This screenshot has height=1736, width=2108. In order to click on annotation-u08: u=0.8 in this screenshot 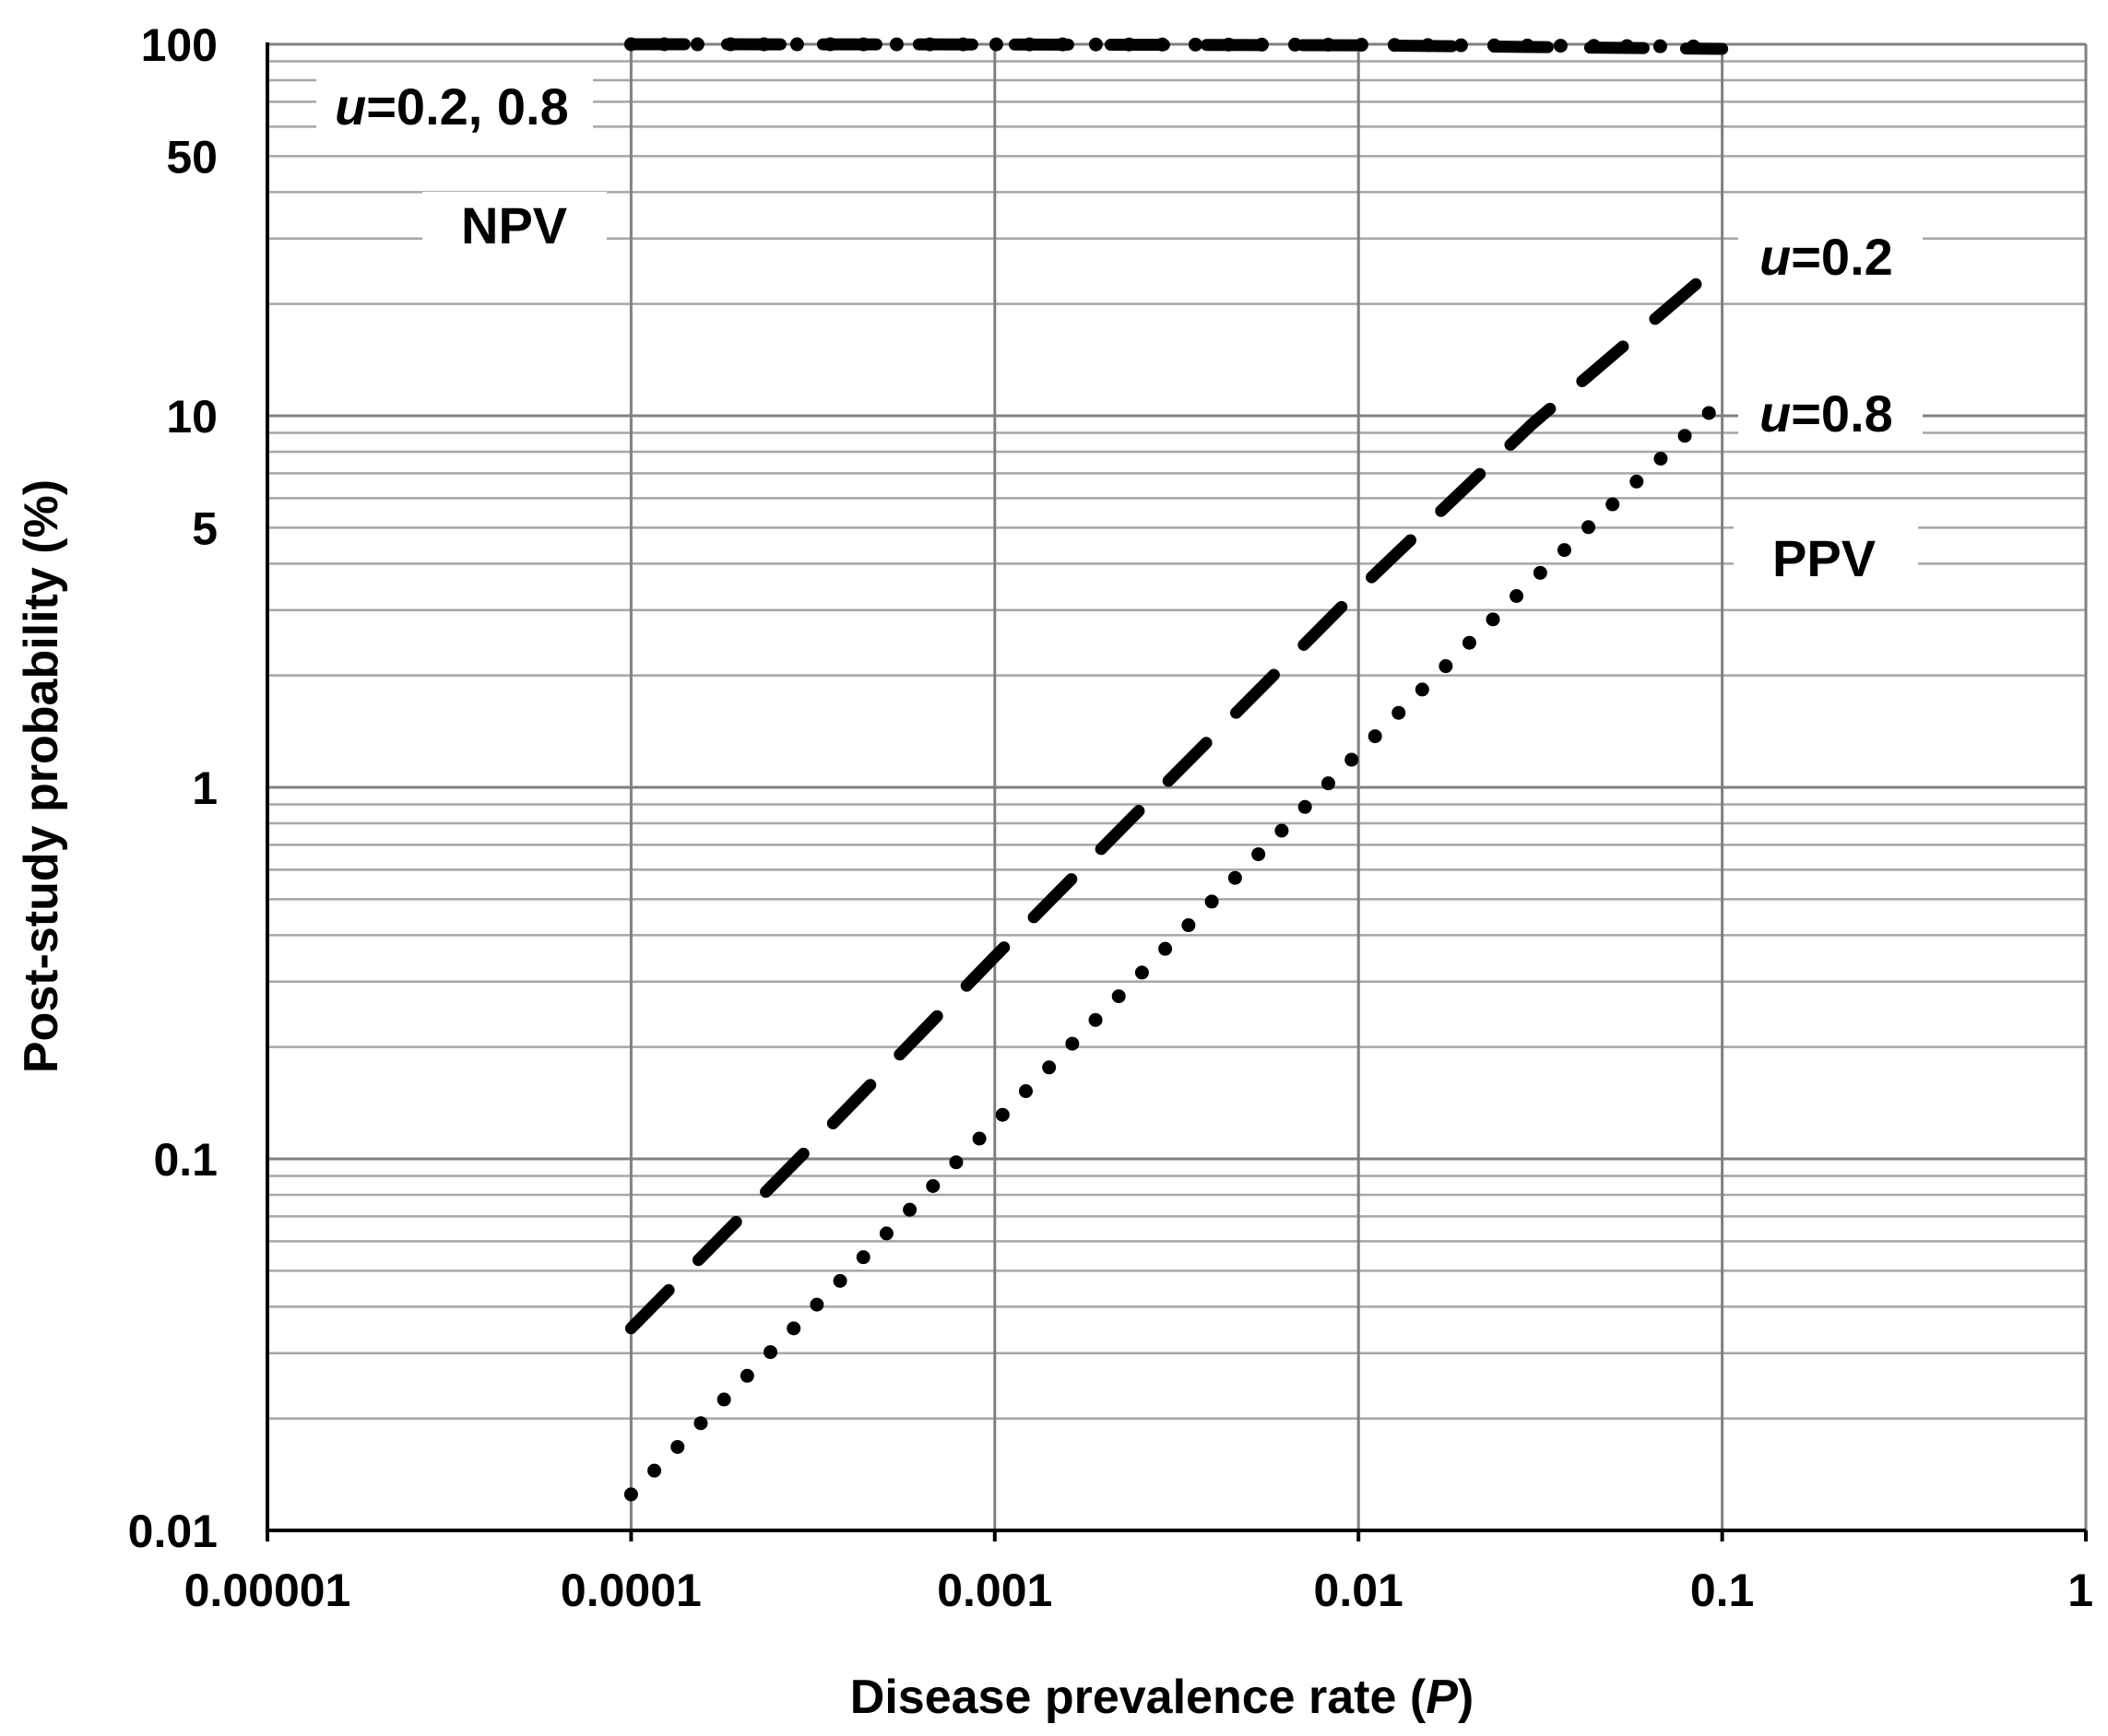, I will do `click(1826, 413)`.